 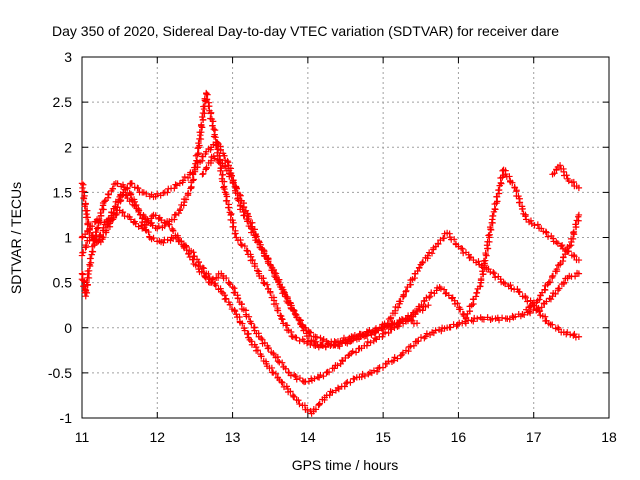 What do you see at coordinates (68, 57) in the screenshot?
I see `y-tick-label: 3` at bounding box center [68, 57].